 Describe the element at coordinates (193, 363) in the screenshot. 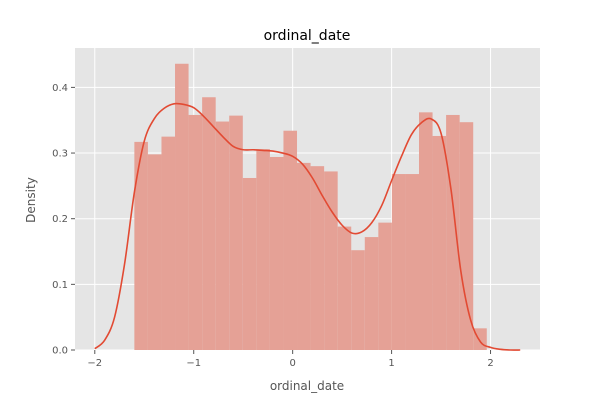

I see `x-tick-label: −1` at that location.